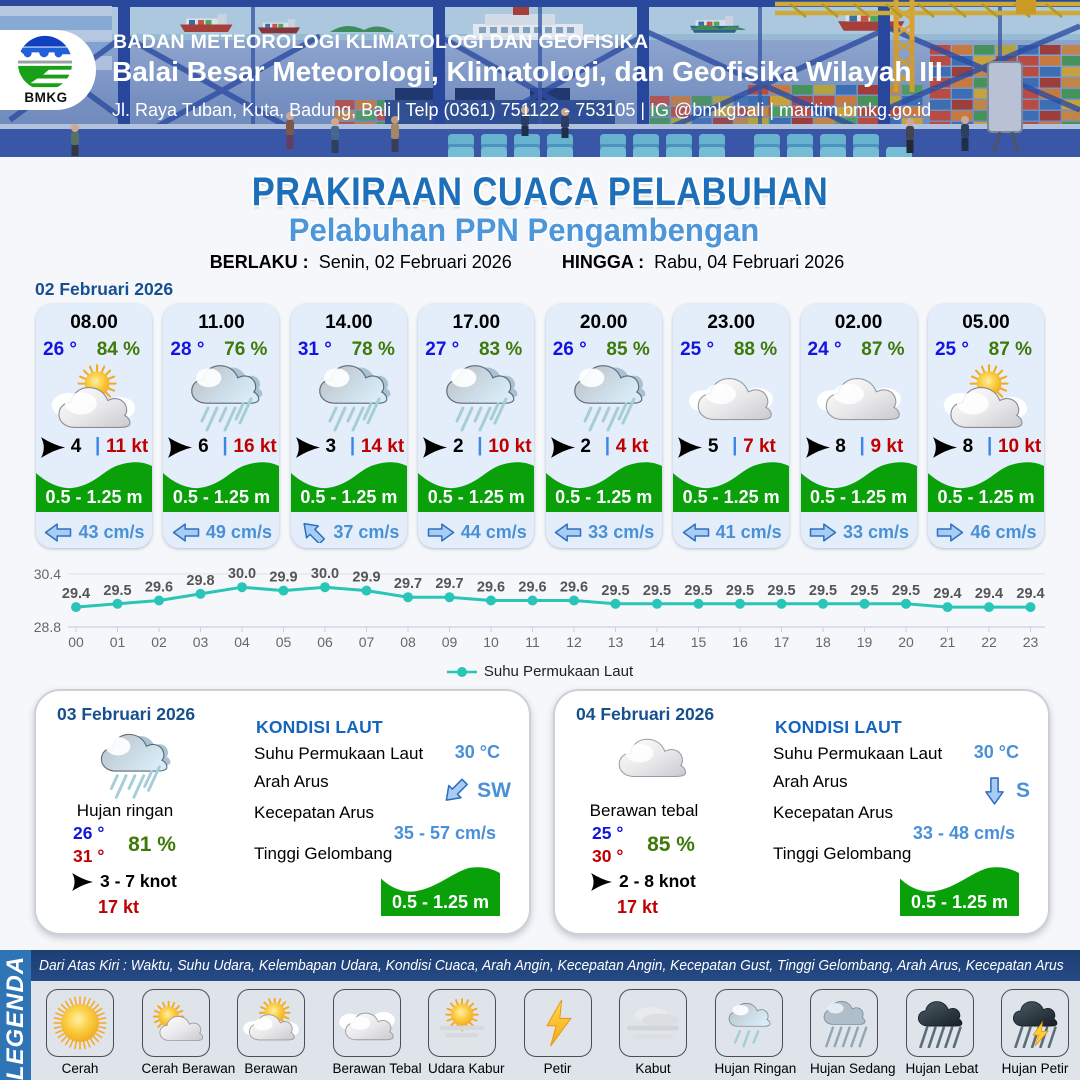 This screenshot has width=1080, height=1080. What do you see at coordinates (574, 642) in the screenshot?
I see `svg-text: 12` at bounding box center [574, 642].